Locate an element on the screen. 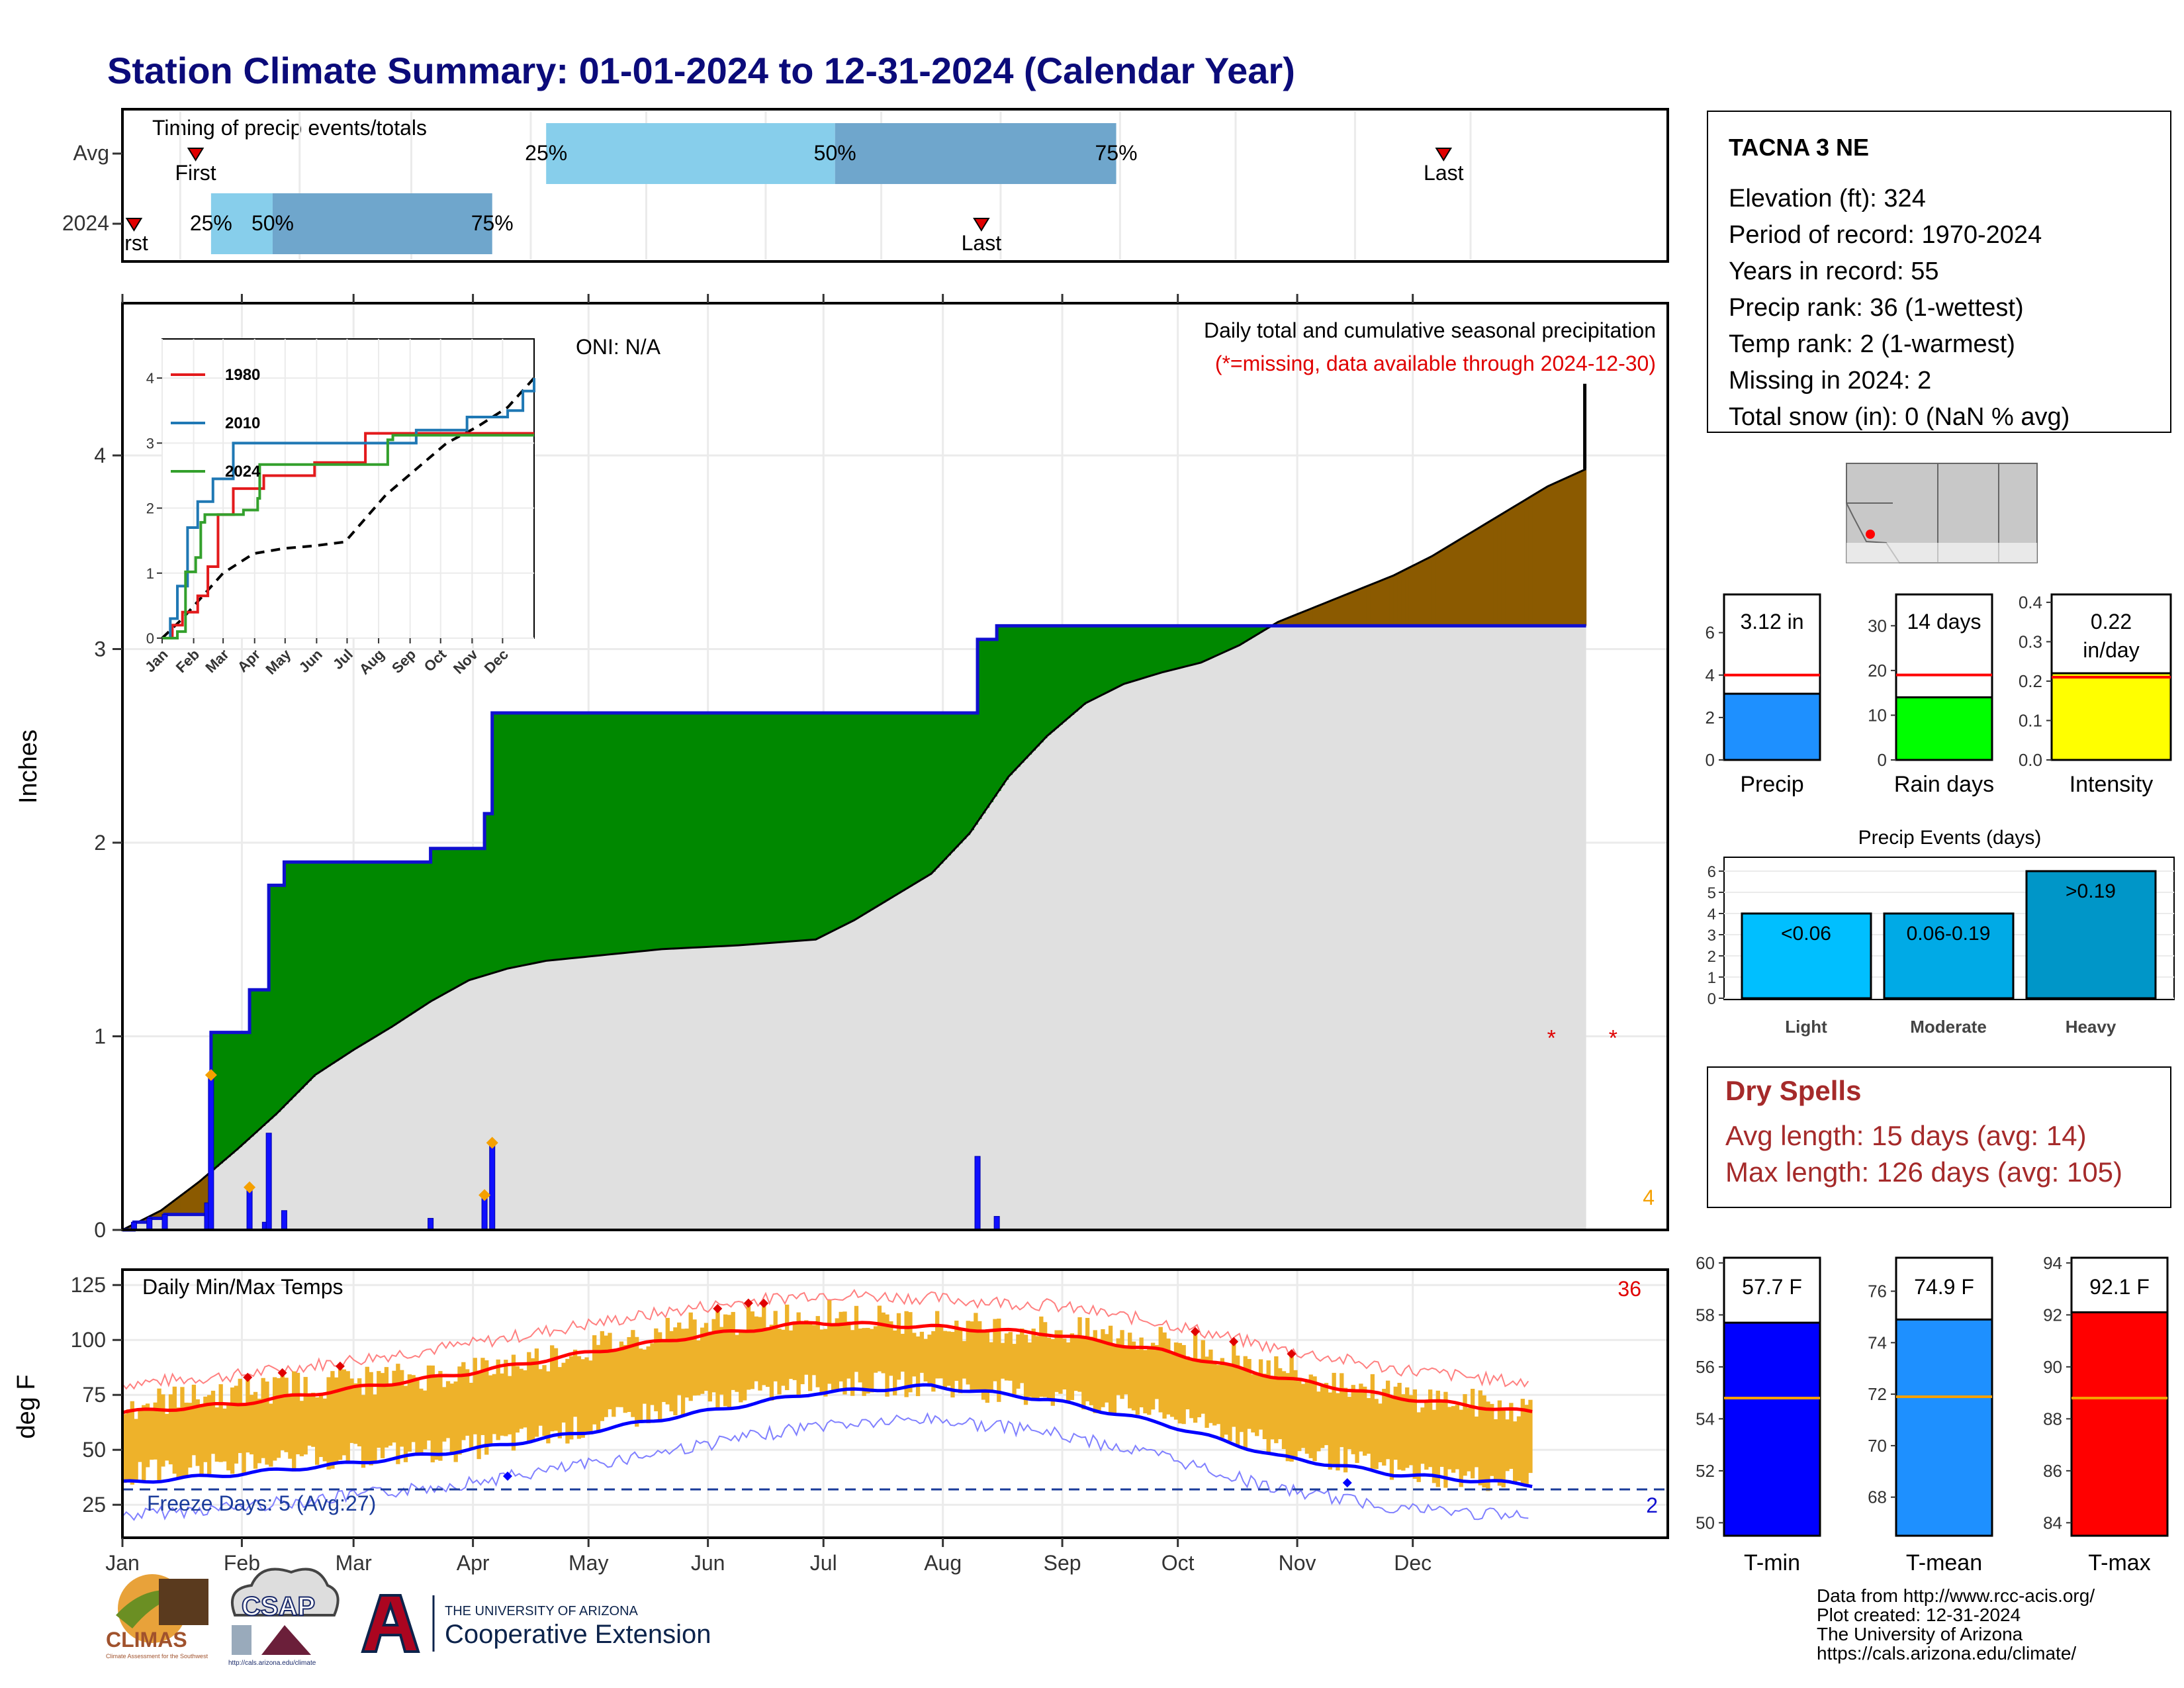 Image resolution: width=2184 pixels, height=1688 pixels. summary-bar is located at coordinates (1944, 728).